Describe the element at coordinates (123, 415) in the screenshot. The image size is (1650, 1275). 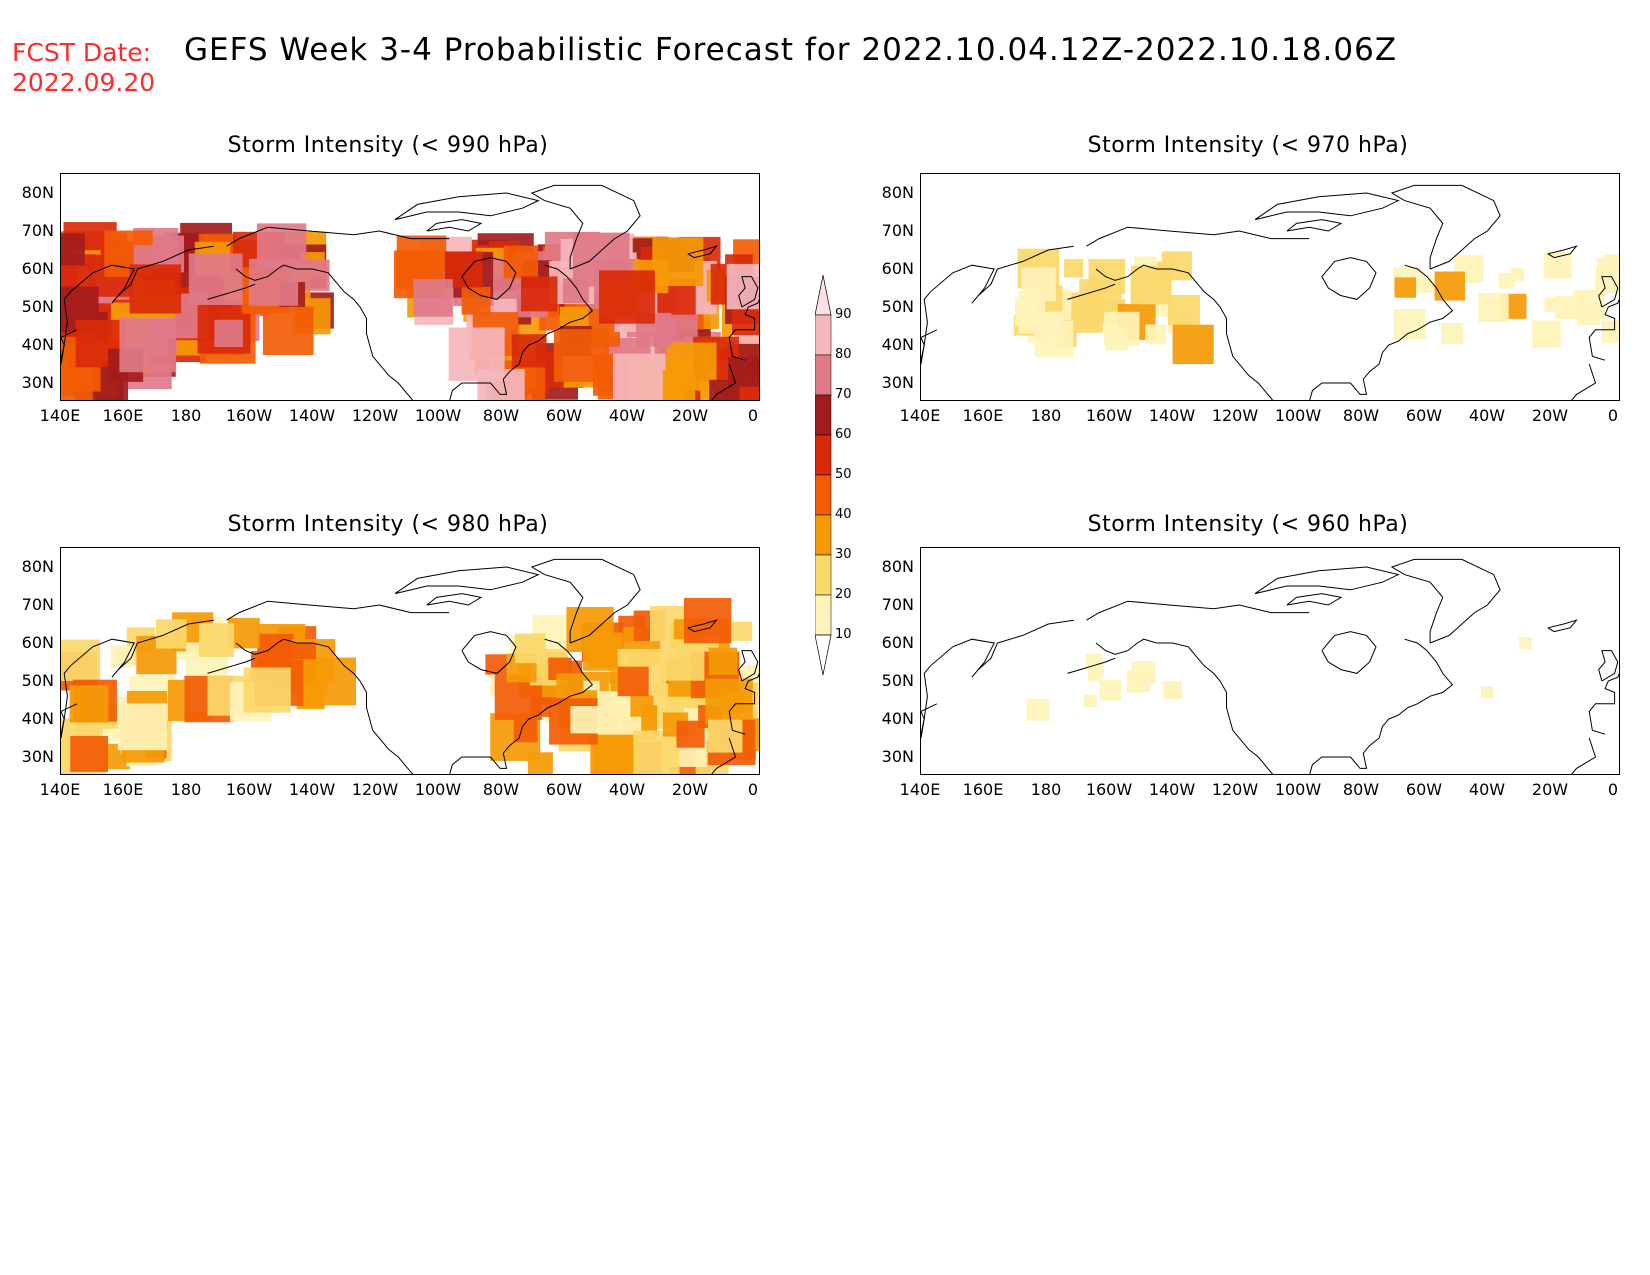
I see `lon-tick-label: 160E` at that location.